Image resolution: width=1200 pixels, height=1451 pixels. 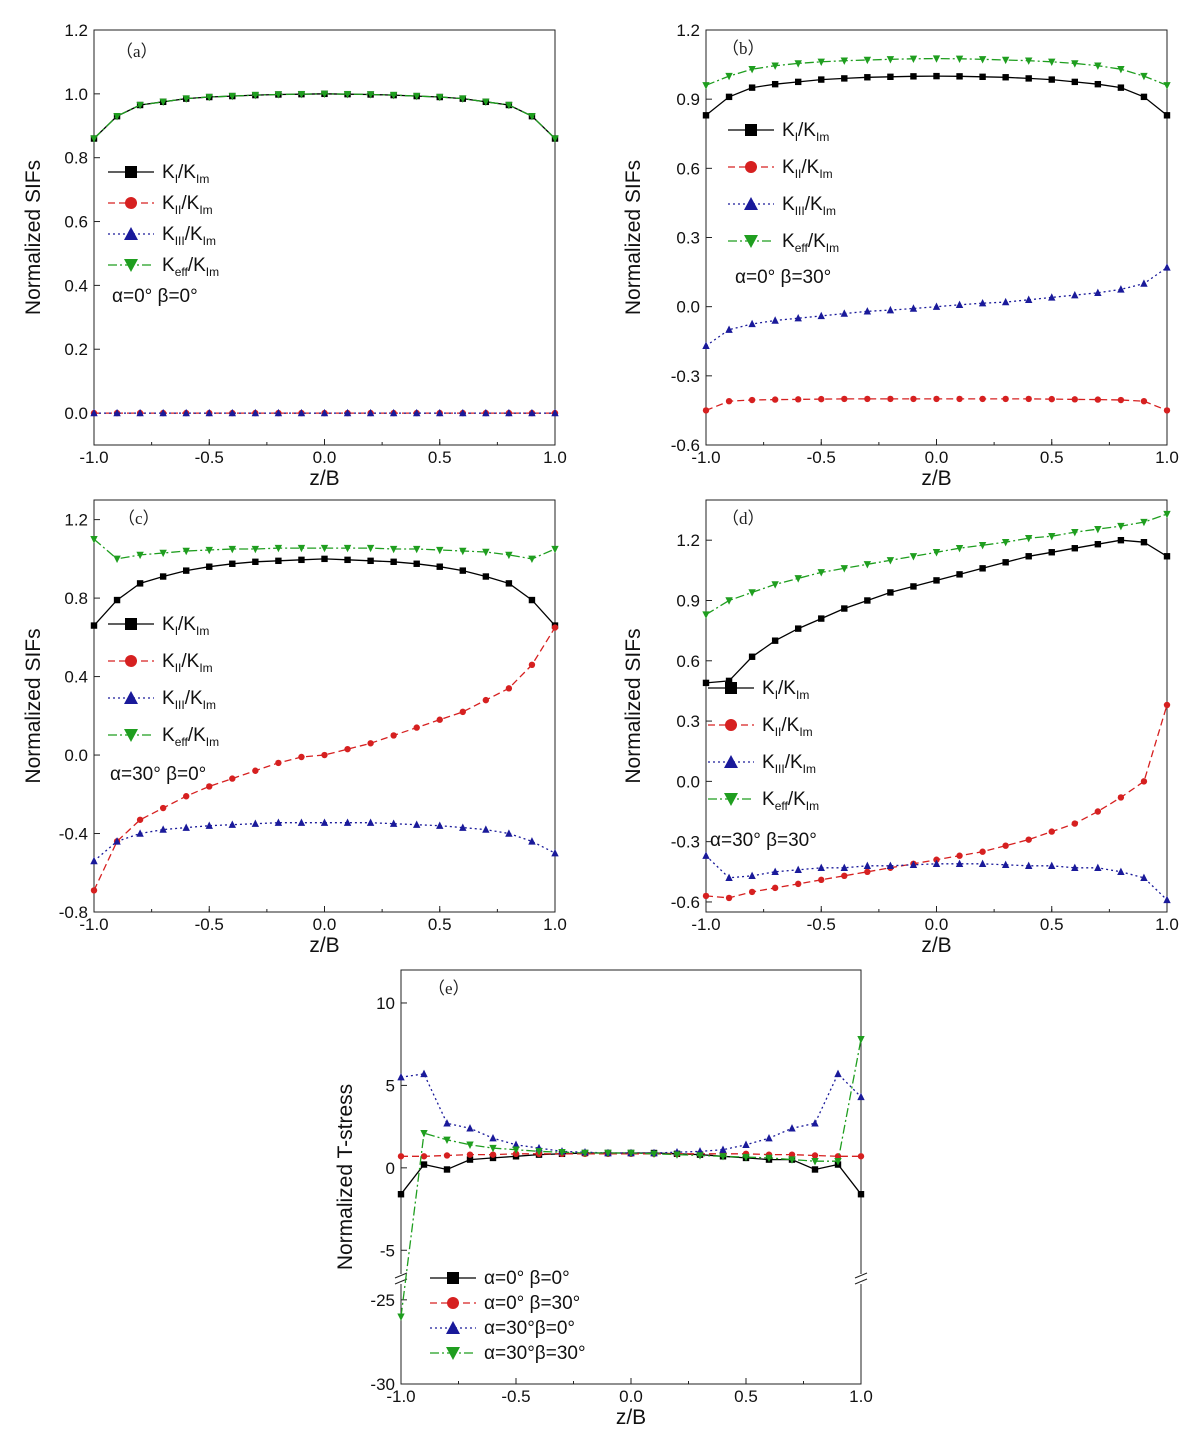 I want to click on axis-break-mark, so click(x=401, y=1275).